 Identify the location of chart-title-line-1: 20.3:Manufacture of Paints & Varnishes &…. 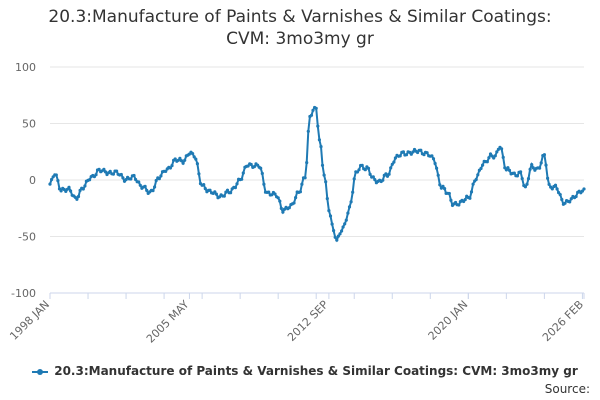
(300, 17).